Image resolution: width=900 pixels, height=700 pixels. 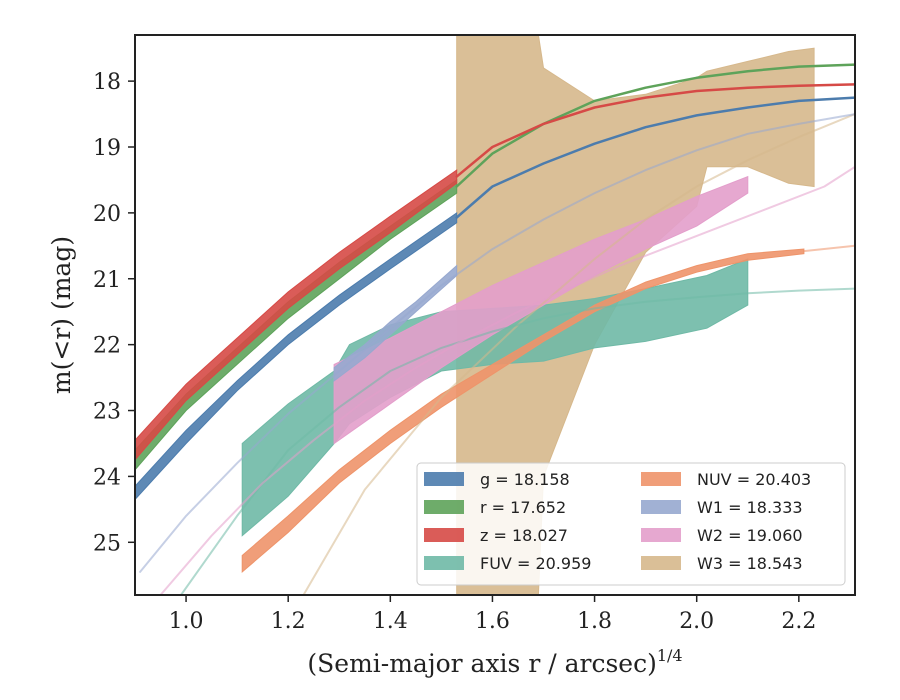 I want to click on x-axis: 1.0 1.2 1.4 1.6 1.8 2.0 2.2, so click(x=492, y=614).